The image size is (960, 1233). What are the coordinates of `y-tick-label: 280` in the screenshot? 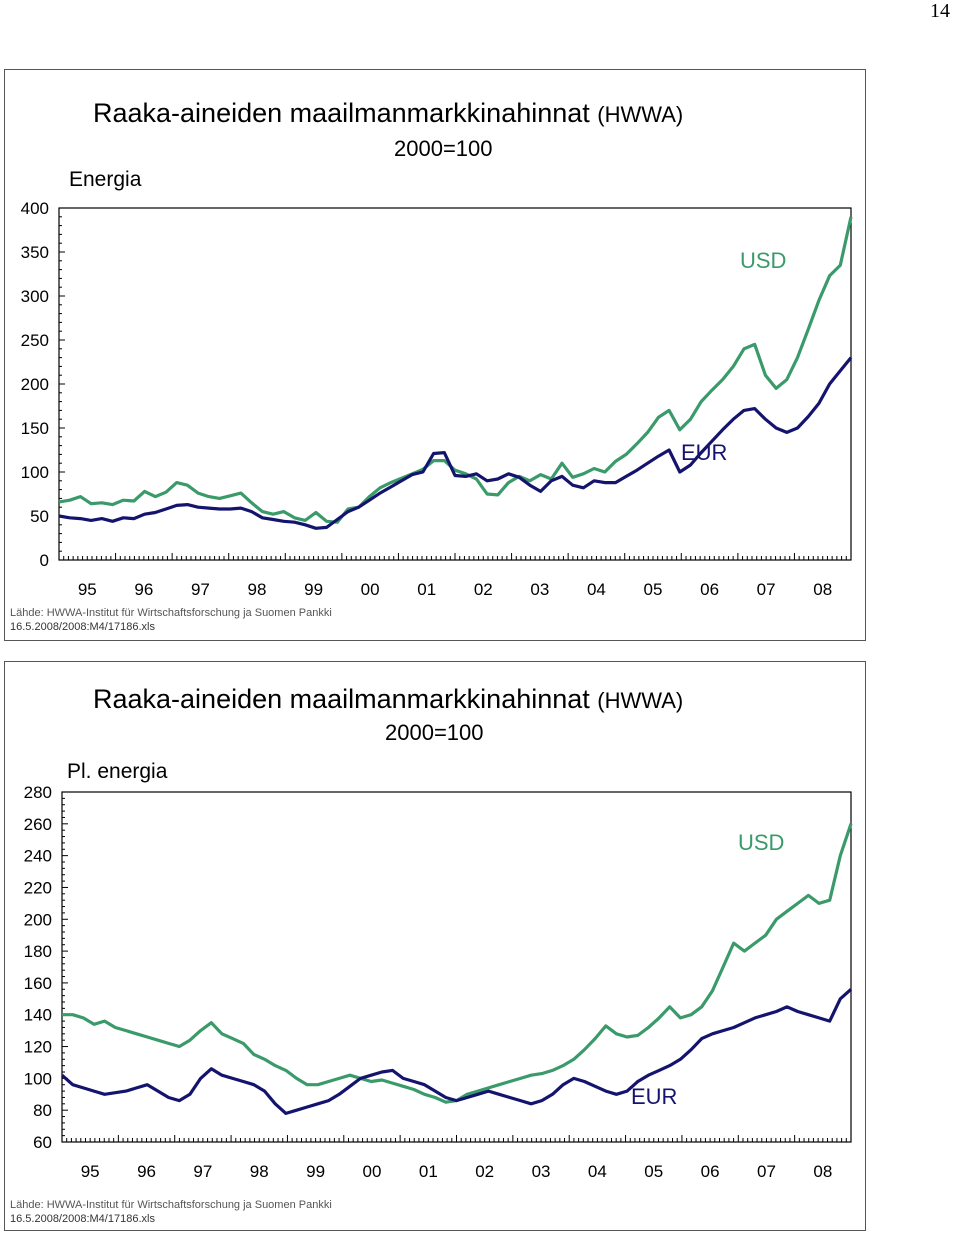 It's located at (38, 792).